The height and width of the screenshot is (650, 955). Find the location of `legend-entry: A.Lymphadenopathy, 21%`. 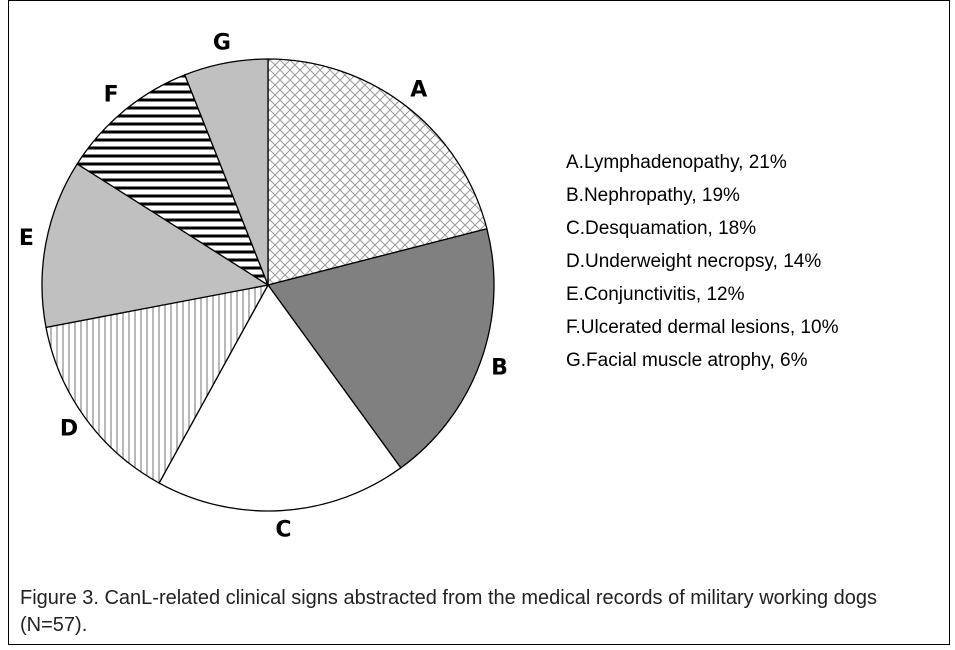

legend-entry: A.Lymphadenopathy, 21% is located at coordinates (676, 162).